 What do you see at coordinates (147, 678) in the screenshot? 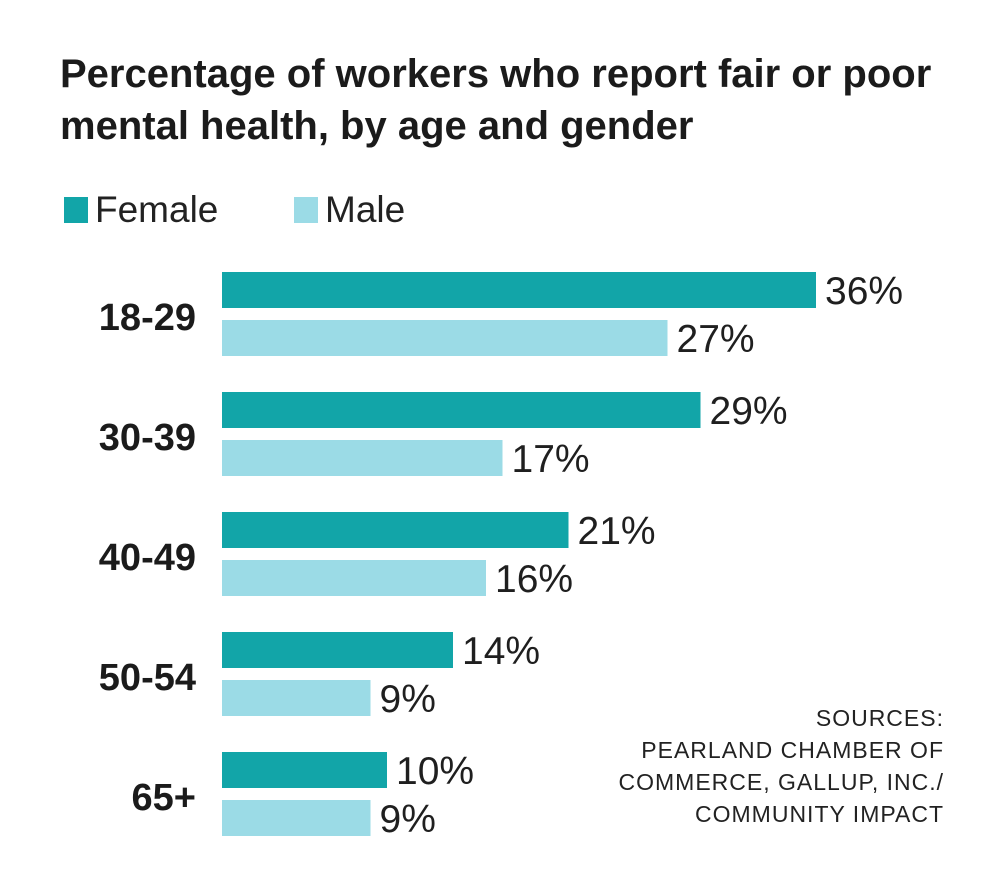
I see `category-label: 50-54` at bounding box center [147, 678].